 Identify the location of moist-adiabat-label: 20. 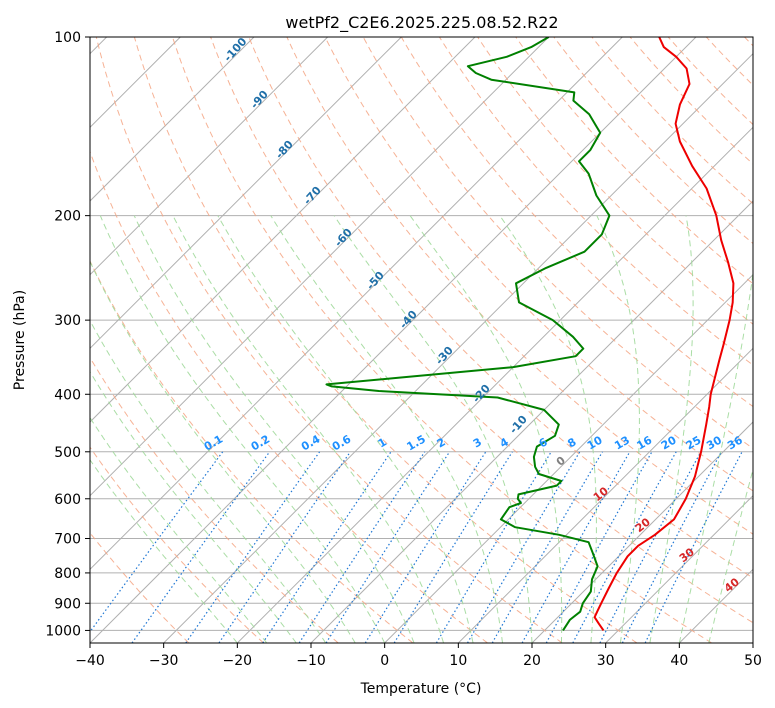
(643, 525).